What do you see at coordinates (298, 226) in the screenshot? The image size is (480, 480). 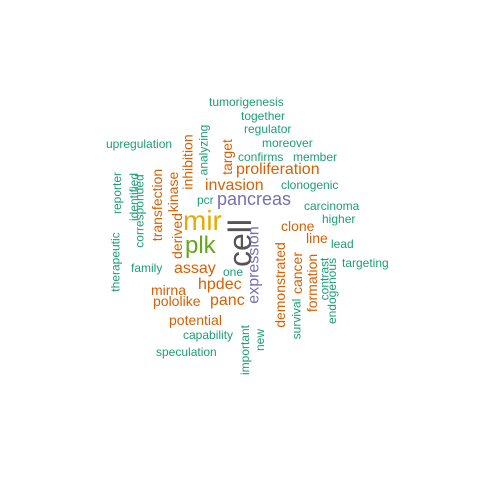 I see `word-clone: clone` at bounding box center [298, 226].